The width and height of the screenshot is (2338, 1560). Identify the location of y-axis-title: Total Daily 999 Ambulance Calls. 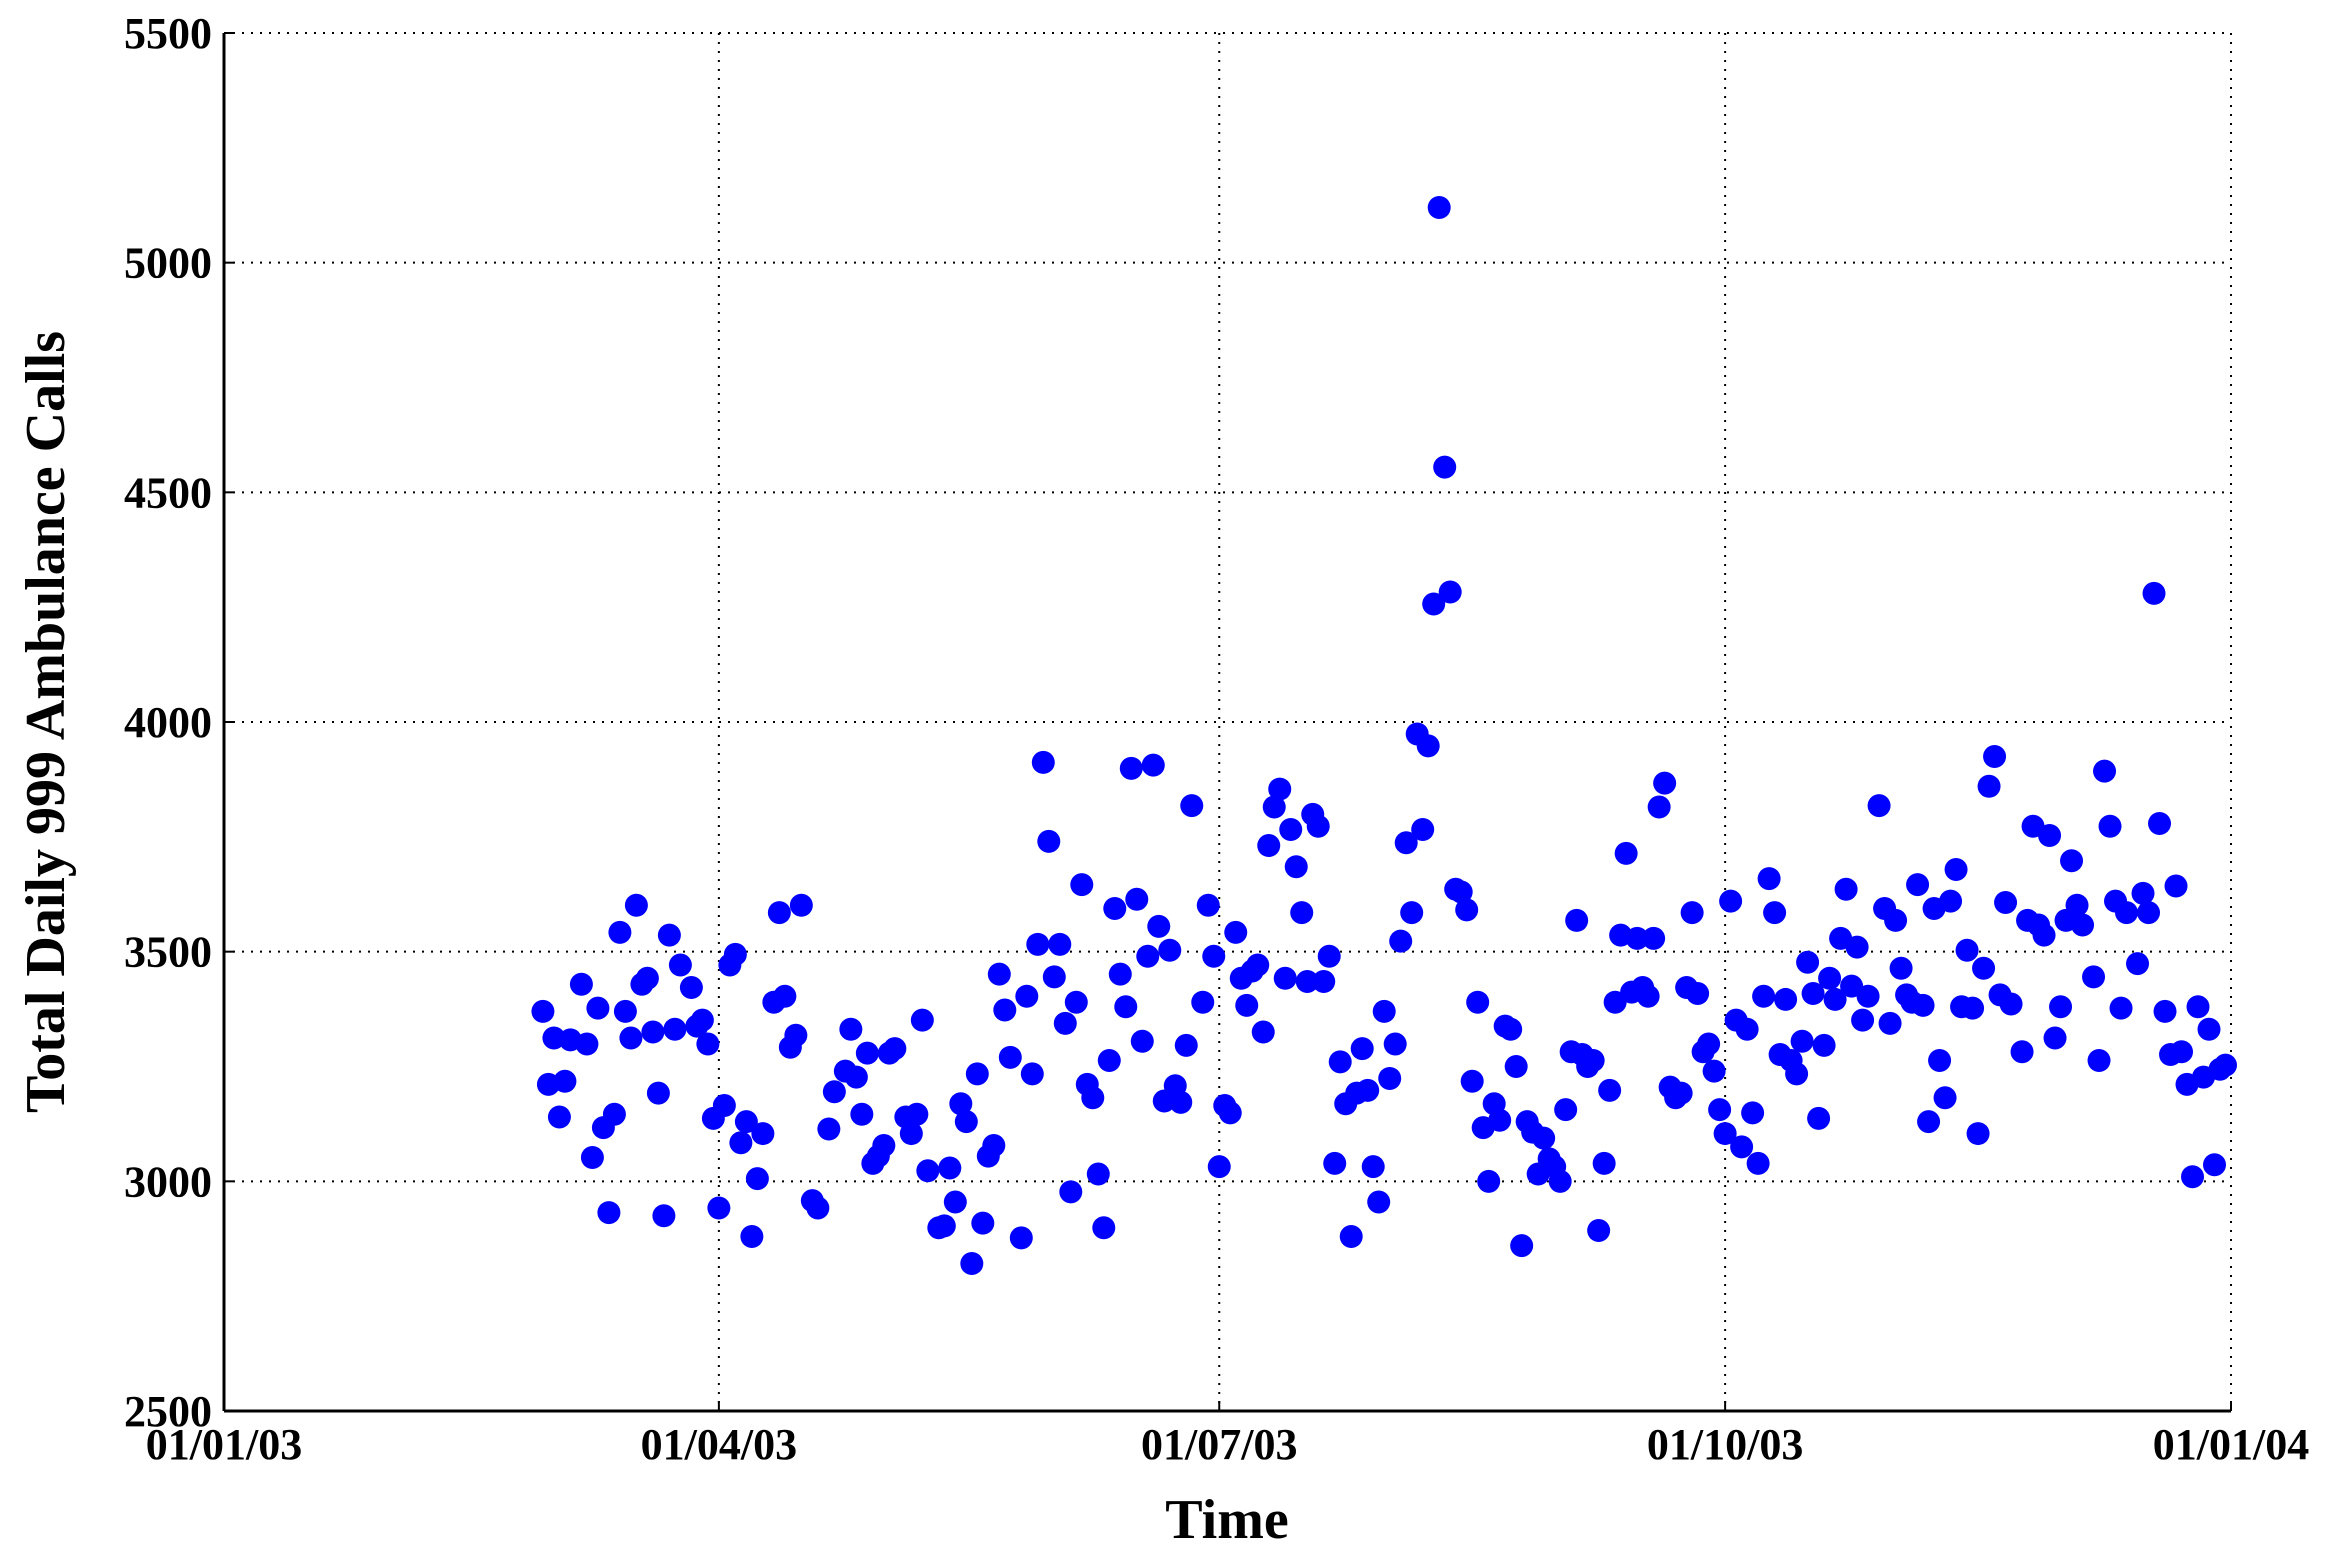
(46, 722).